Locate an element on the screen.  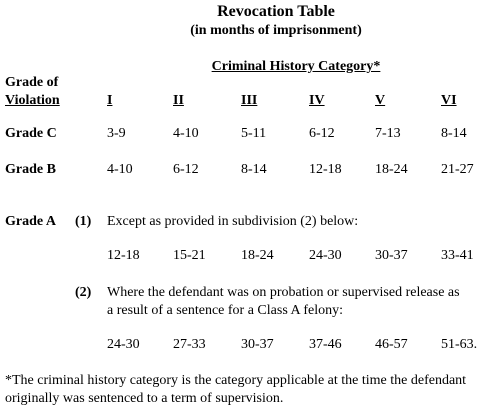
row-header: Grade of is located at coordinates (32, 82).